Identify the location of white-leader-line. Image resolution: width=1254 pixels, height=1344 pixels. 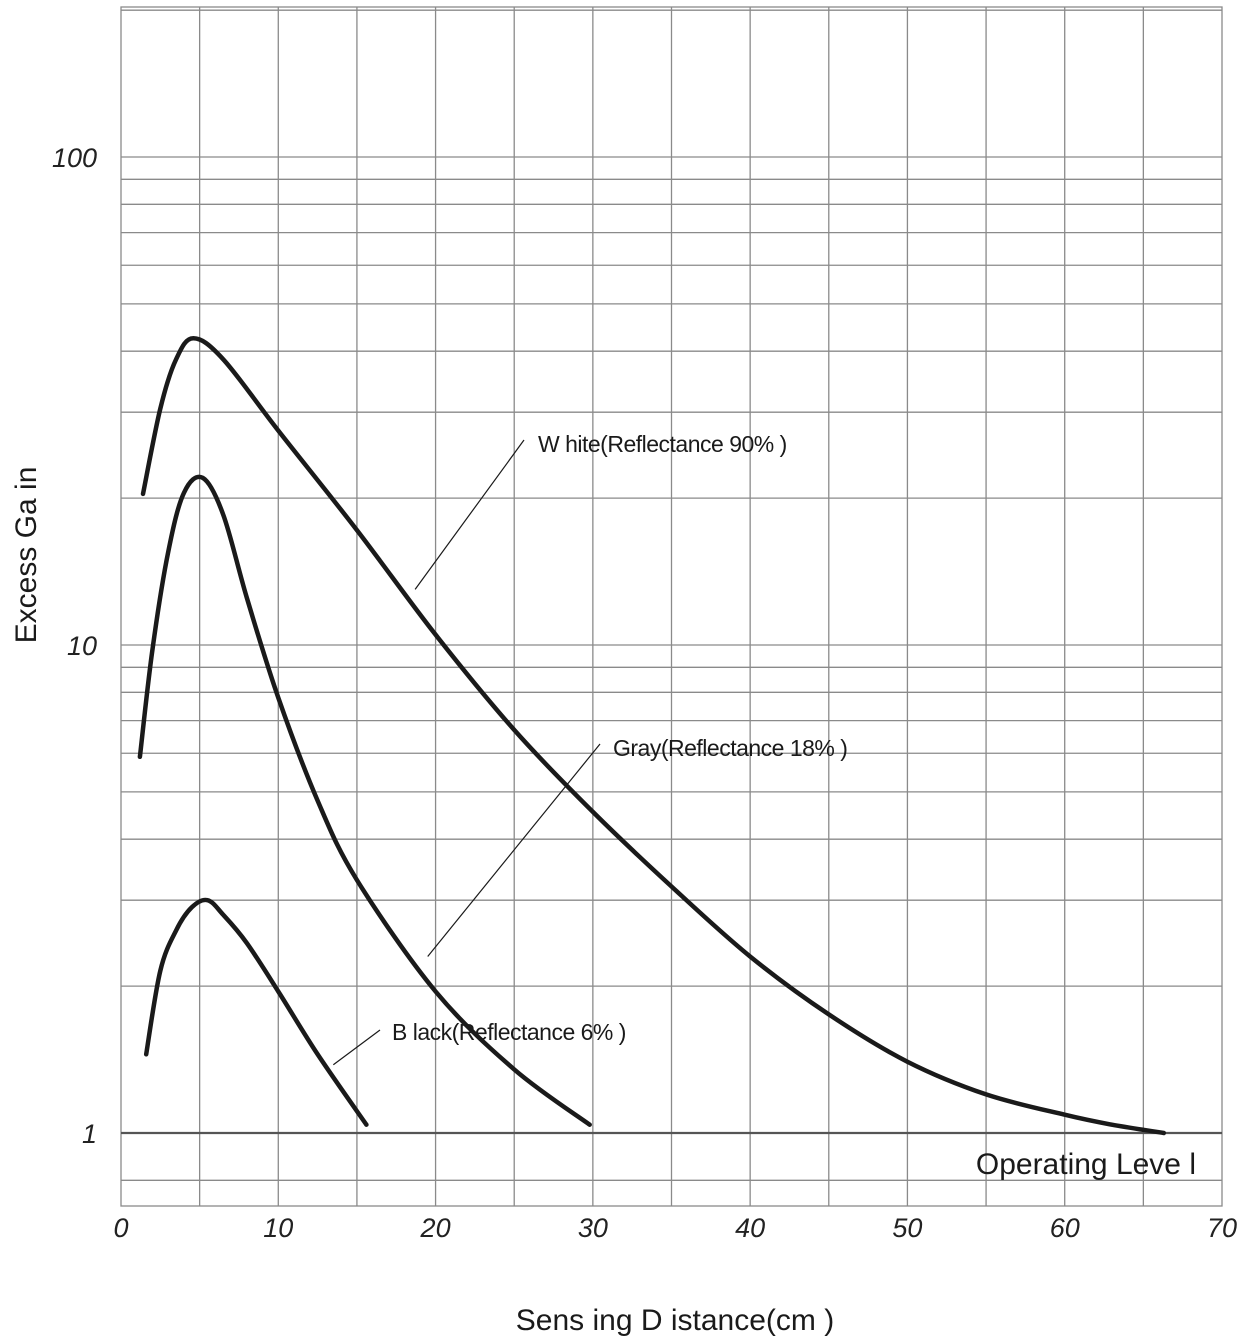
(469, 514).